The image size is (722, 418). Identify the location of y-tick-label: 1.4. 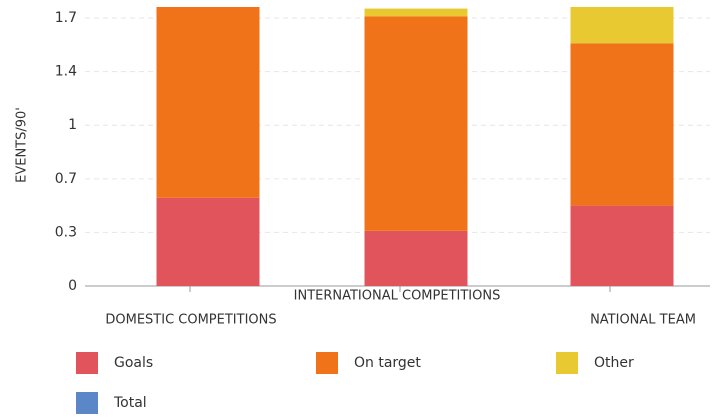
(66, 72).